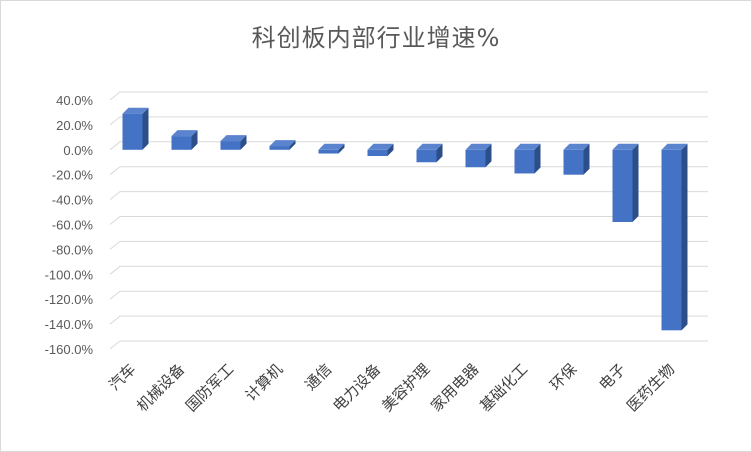  What do you see at coordinates (69, 274) in the screenshot?
I see `y-tick-label: -100.0%` at bounding box center [69, 274].